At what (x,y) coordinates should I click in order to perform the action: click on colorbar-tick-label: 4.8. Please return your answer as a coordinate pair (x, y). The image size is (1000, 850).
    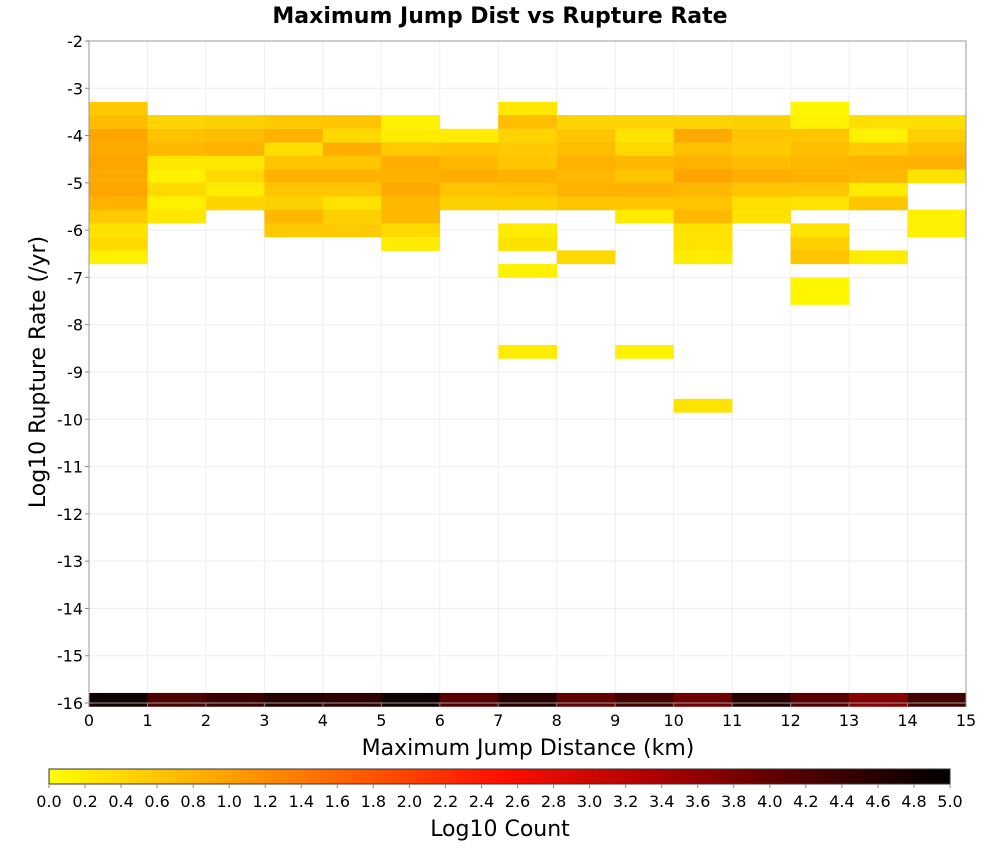
    Looking at the image, I should click on (913, 801).